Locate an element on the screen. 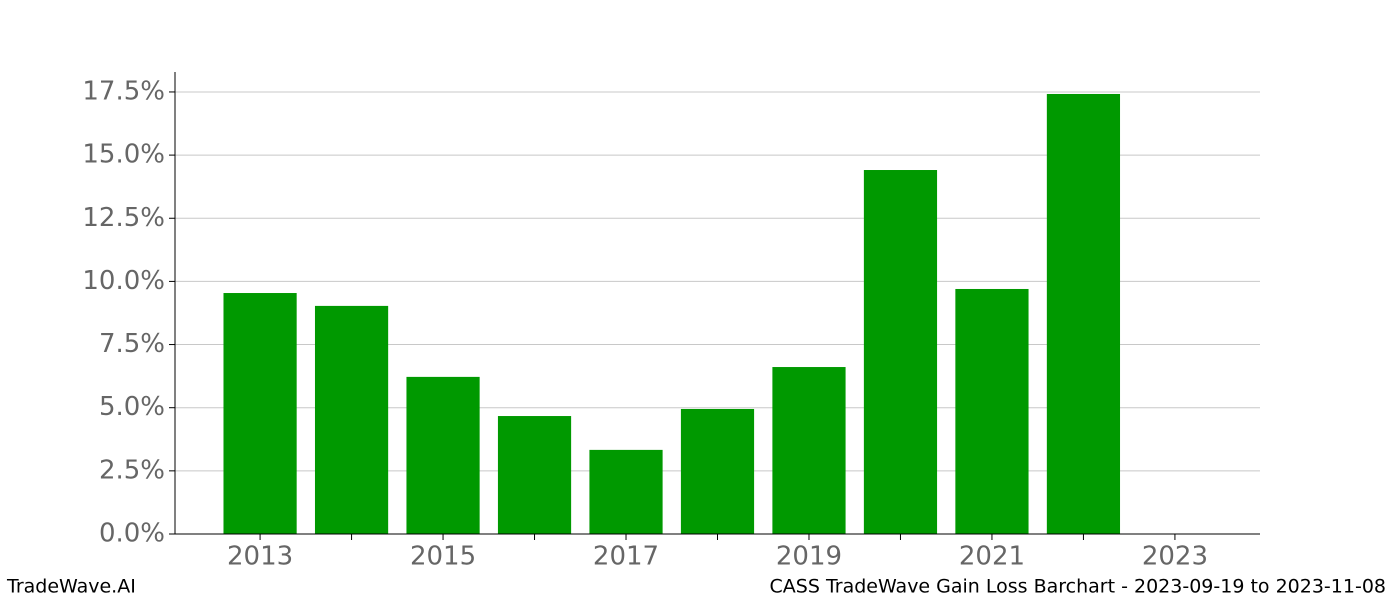 The width and height of the screenshot is (1400, 600). x-tick-label: 2019 is located at coordinates (809, 557).